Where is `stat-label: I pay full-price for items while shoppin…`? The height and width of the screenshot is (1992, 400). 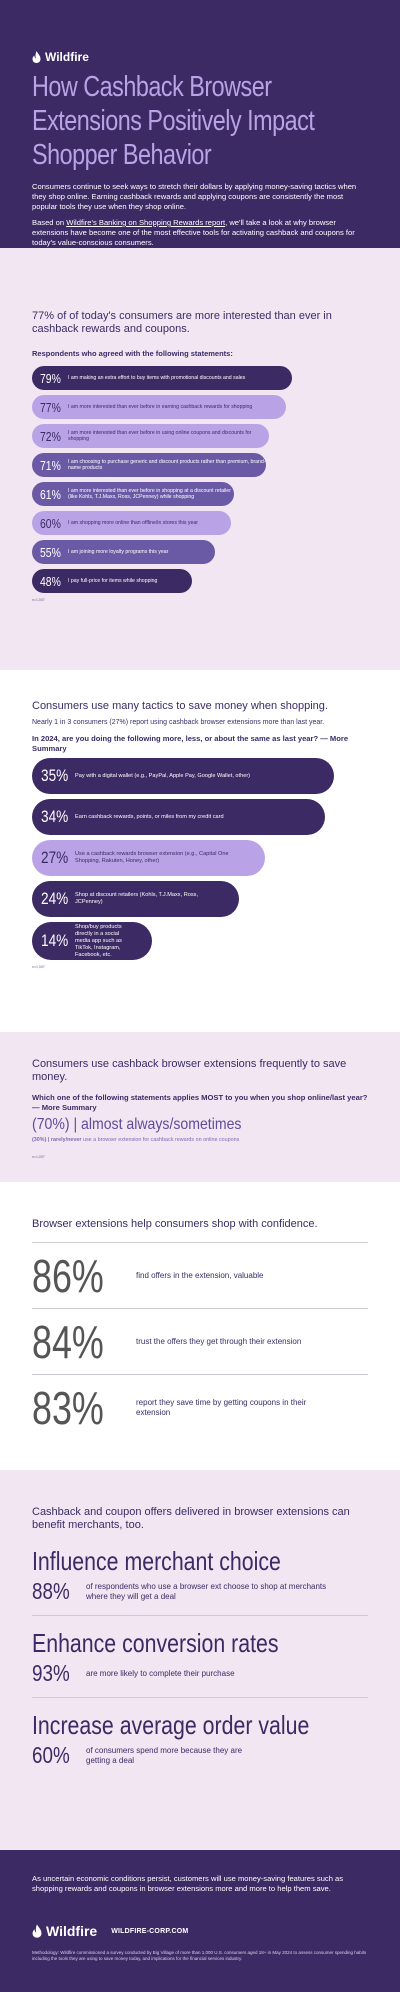
stat-label: I pay full-price for items while shoppin… is located at coordinates (113, 580).